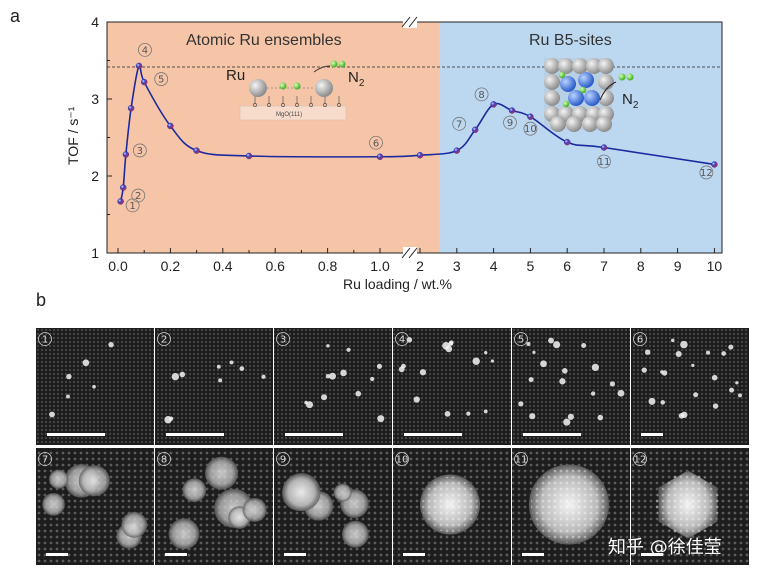  What do you see at coordinates (640, 460) in the screenshot?
I see `tile-number: 12` at bounding box center [640, 460].